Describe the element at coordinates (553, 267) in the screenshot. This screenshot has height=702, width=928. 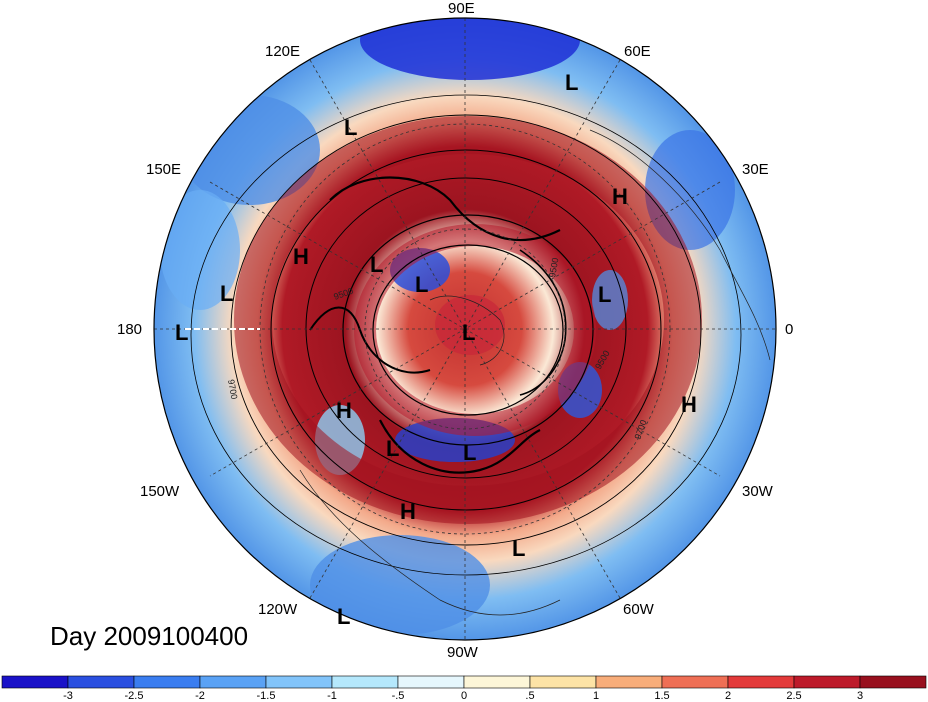
I see `contour-label: 9500` at that location.